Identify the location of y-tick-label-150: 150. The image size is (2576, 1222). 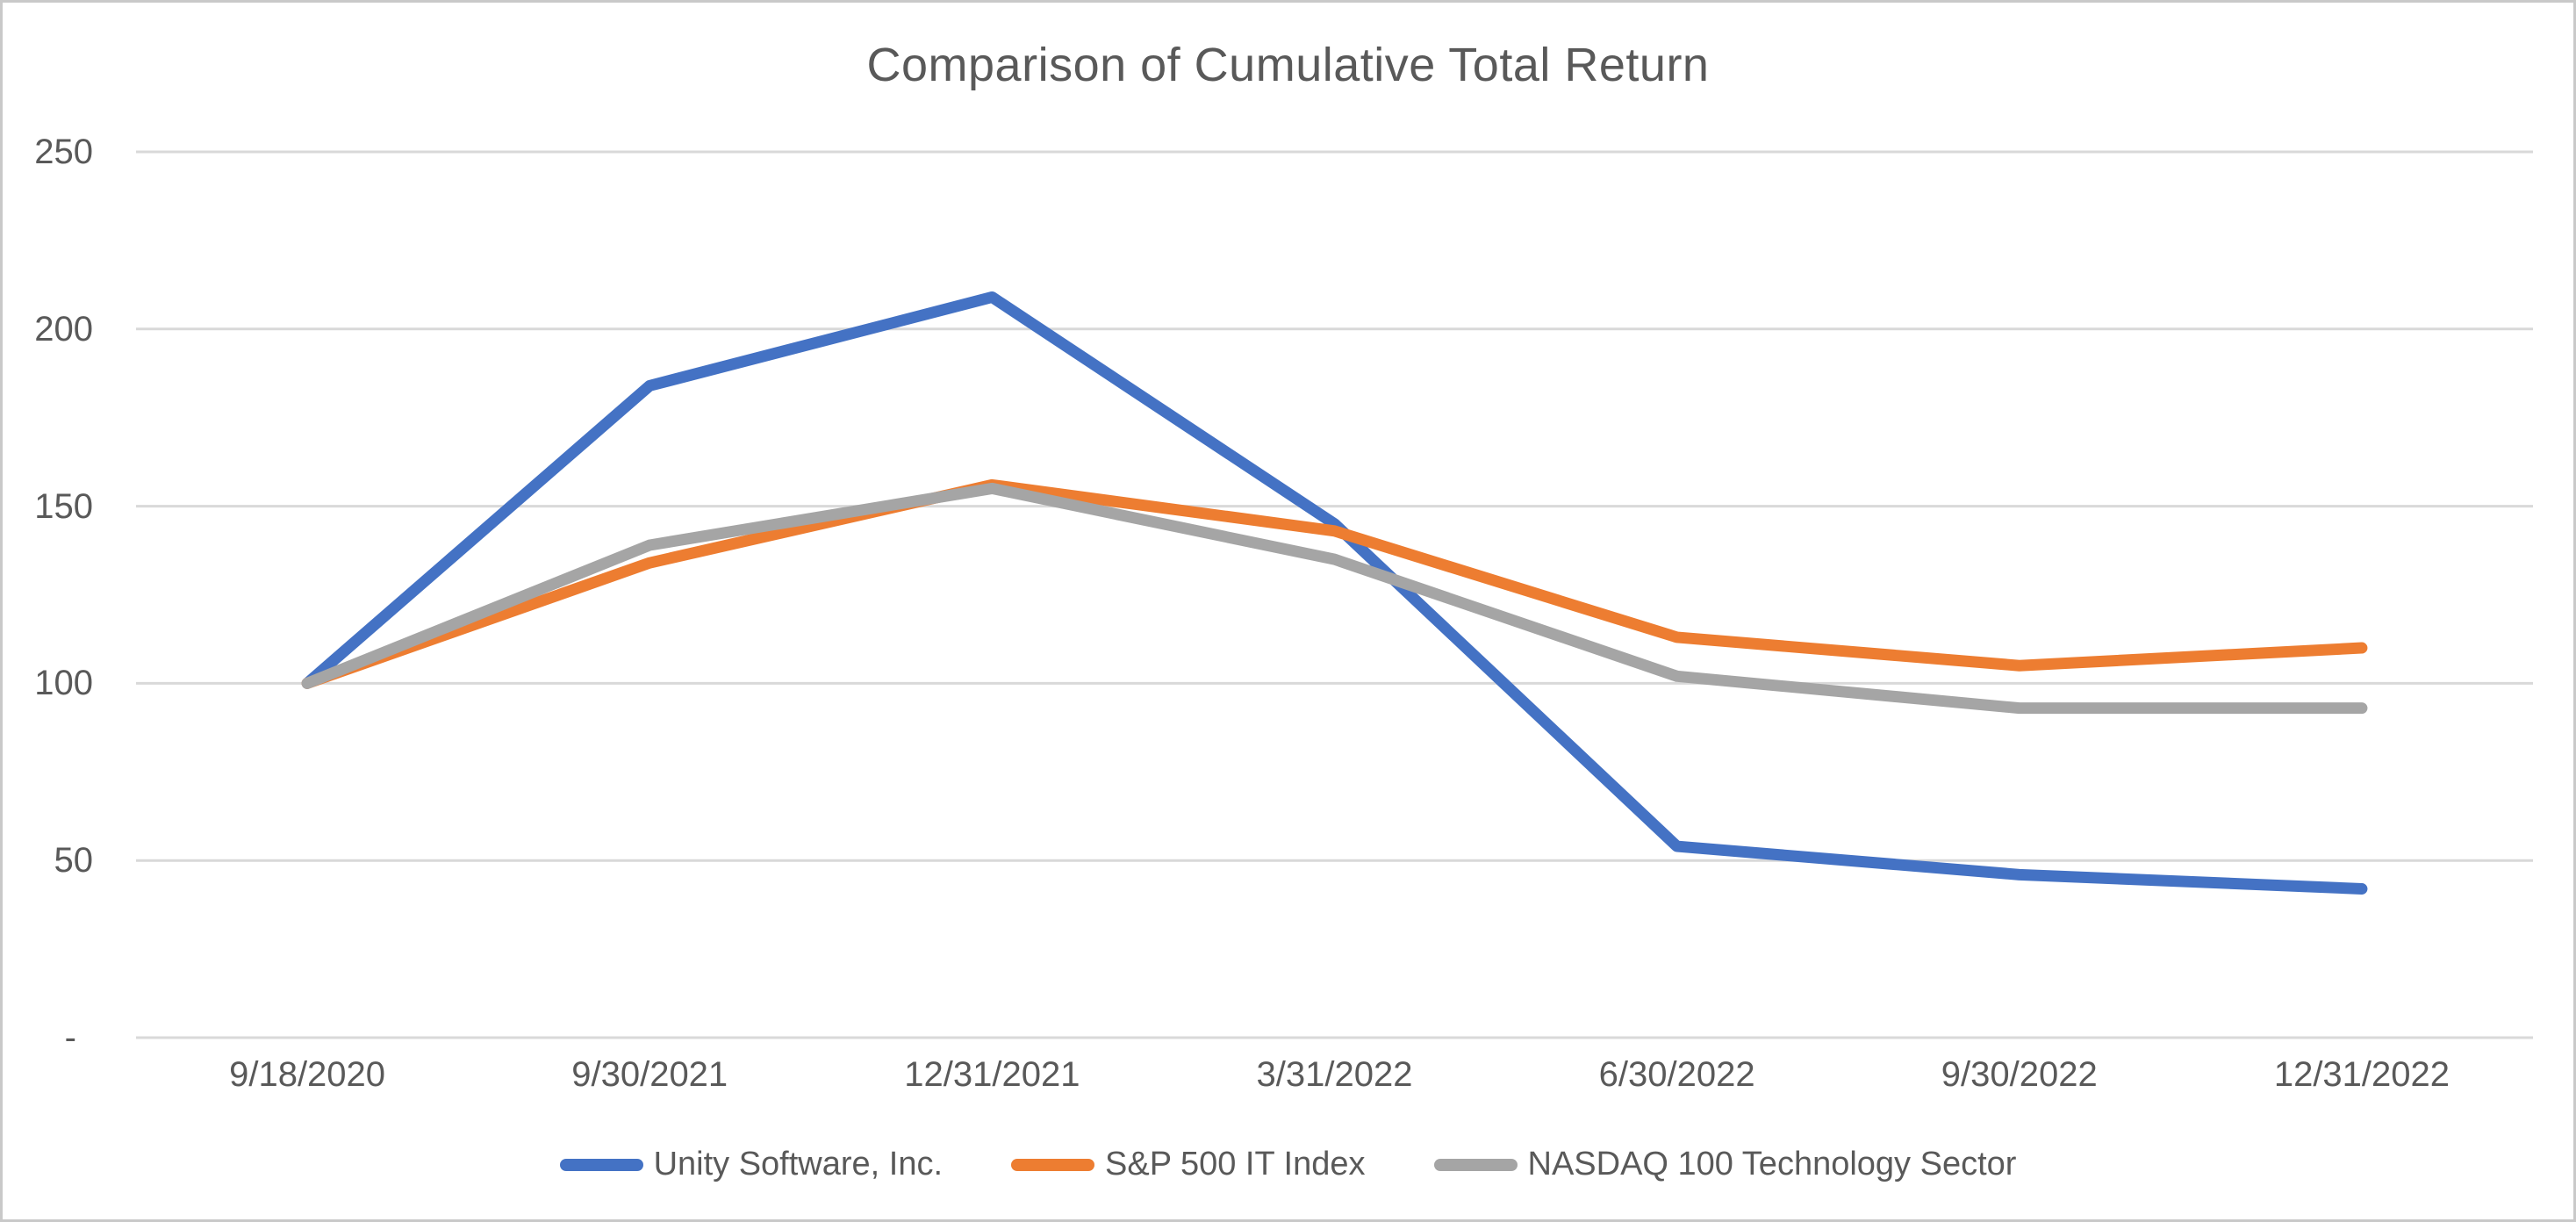
(63, 506).